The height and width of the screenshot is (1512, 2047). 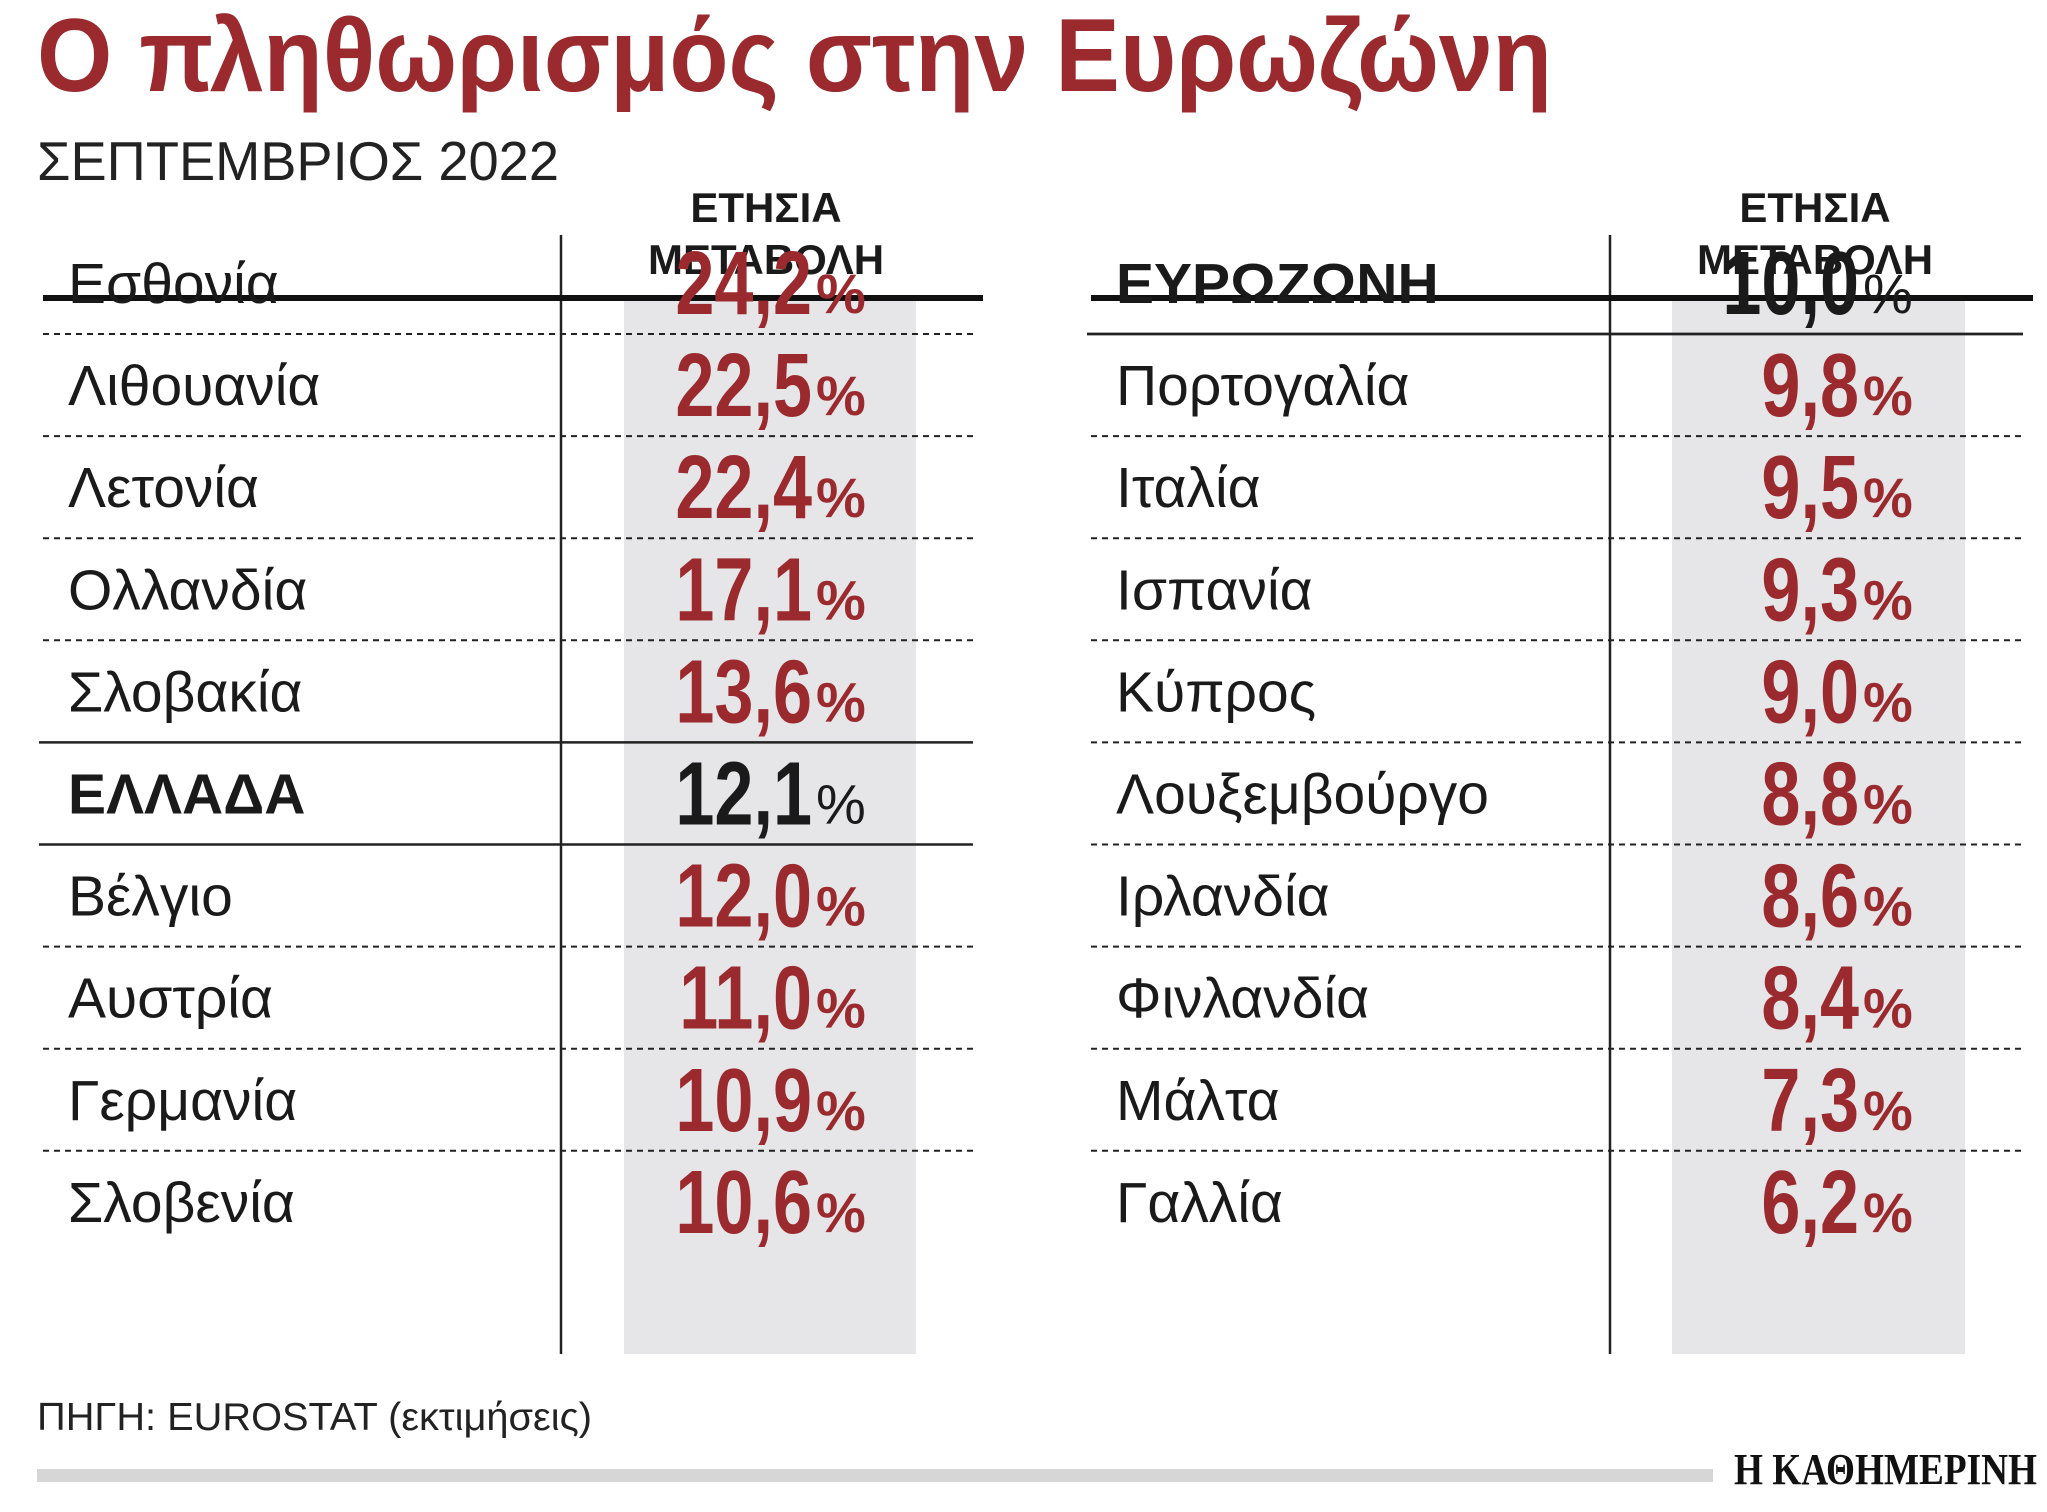 I want to click on value-group: 6,2, so click(x=1810, y=1203).